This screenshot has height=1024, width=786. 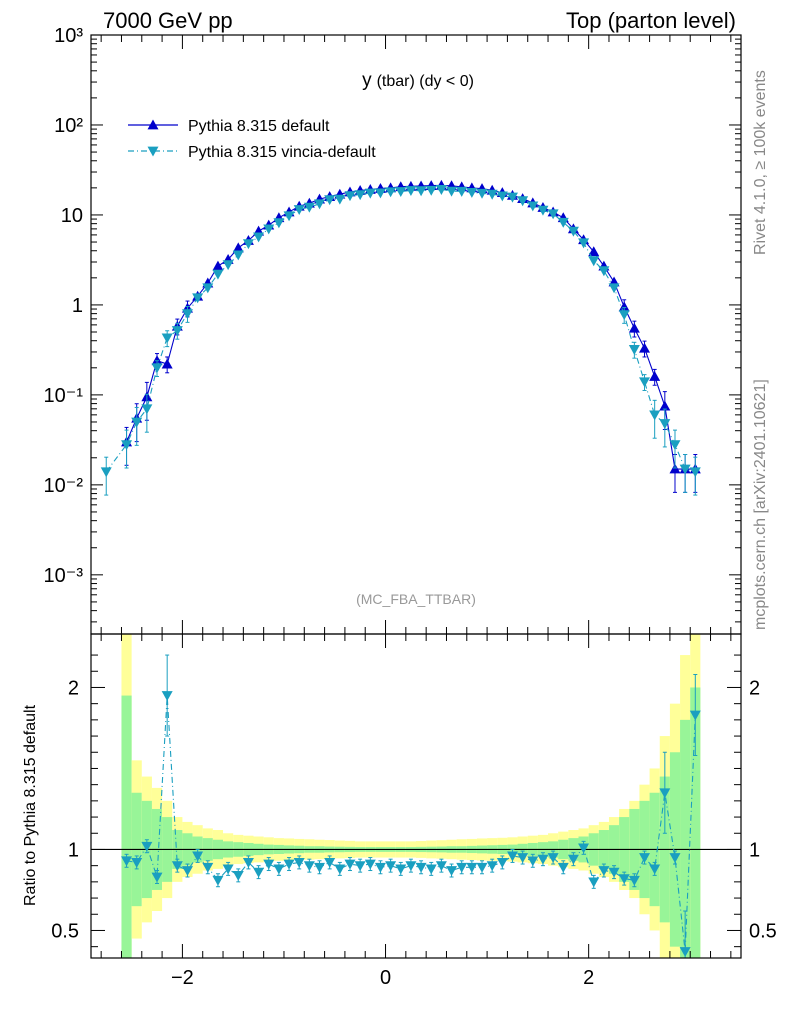 What do you see at coordinates (259, 126) in the screenshot?
I see `legend-label: Pythia 8.315 default` at bounding box center [259, 126].